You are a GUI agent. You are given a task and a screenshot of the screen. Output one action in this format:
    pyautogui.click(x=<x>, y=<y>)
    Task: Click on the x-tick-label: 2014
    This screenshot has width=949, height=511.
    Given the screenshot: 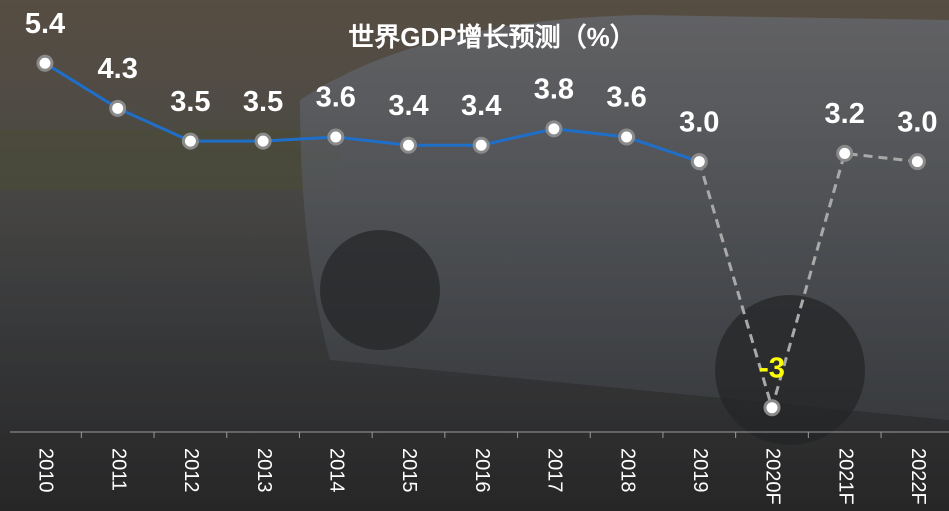 What is the action you would take?
    pyautogui.click(x=337, y=470)
    